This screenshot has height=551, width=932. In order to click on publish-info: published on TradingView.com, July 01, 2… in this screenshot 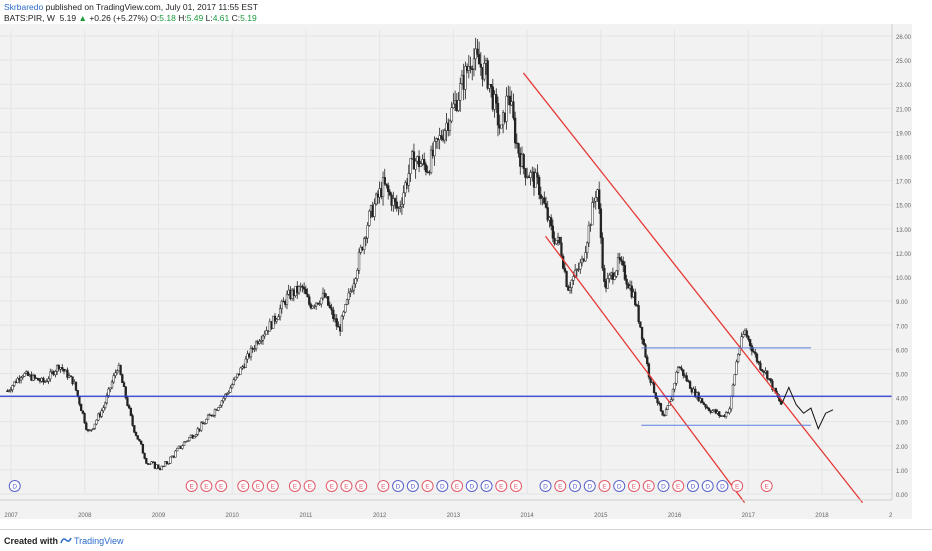, I will do `click(151, 7)`.